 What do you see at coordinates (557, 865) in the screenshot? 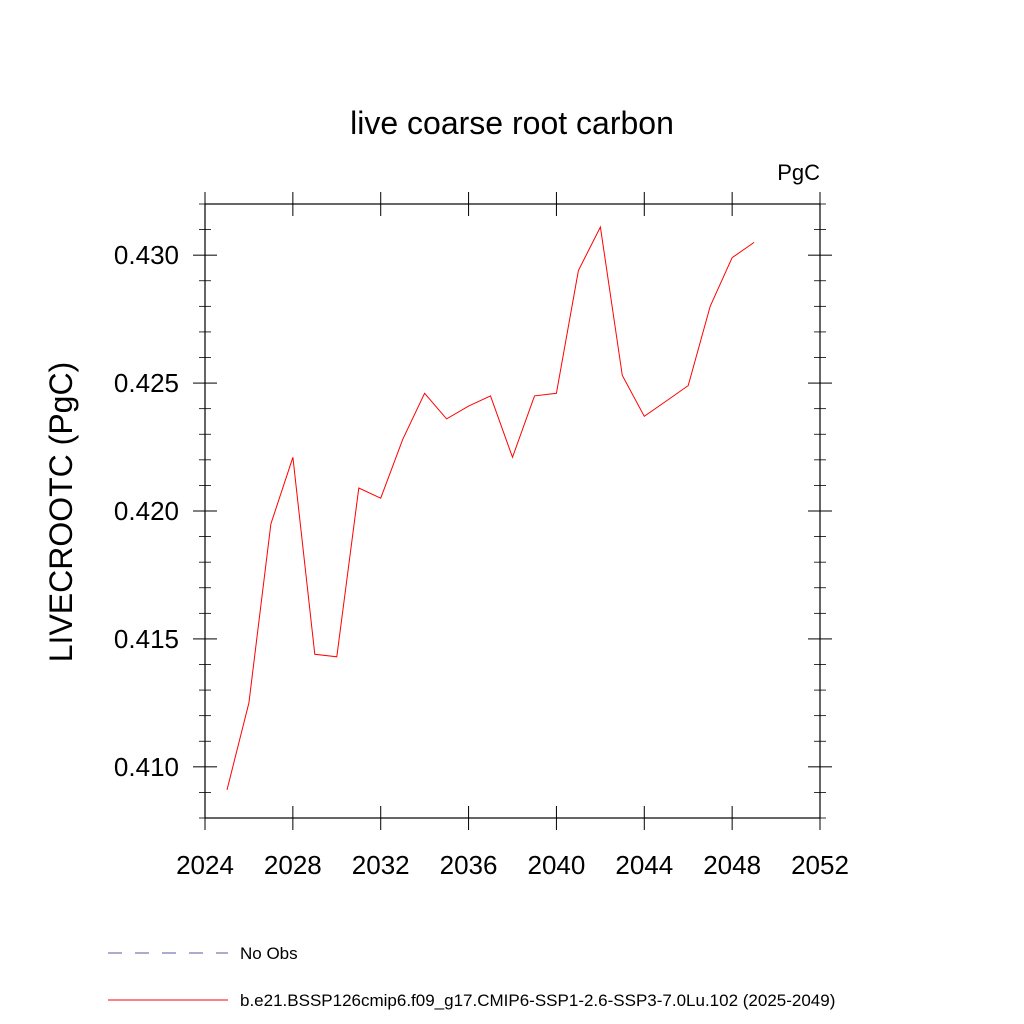
I see `x-tick-label: 2040` at bounding box center [557, 865].